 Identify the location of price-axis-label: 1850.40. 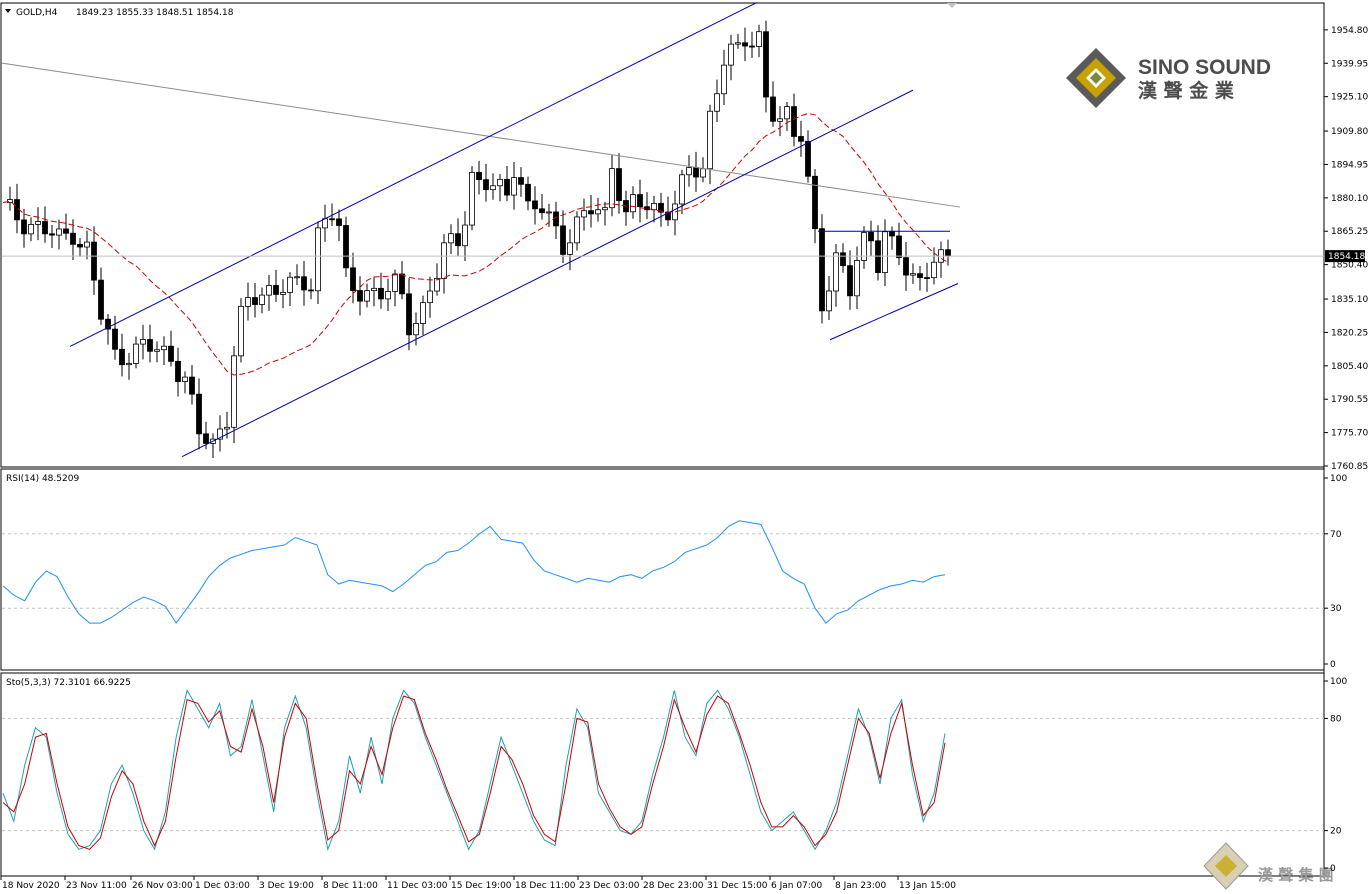
(1349, 266).